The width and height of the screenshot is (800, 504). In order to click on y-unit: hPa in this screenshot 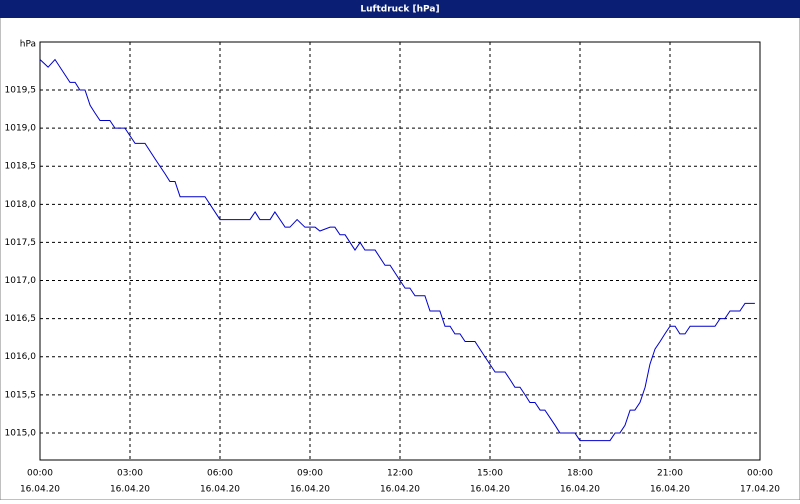, I will do `click(28, 45)`.